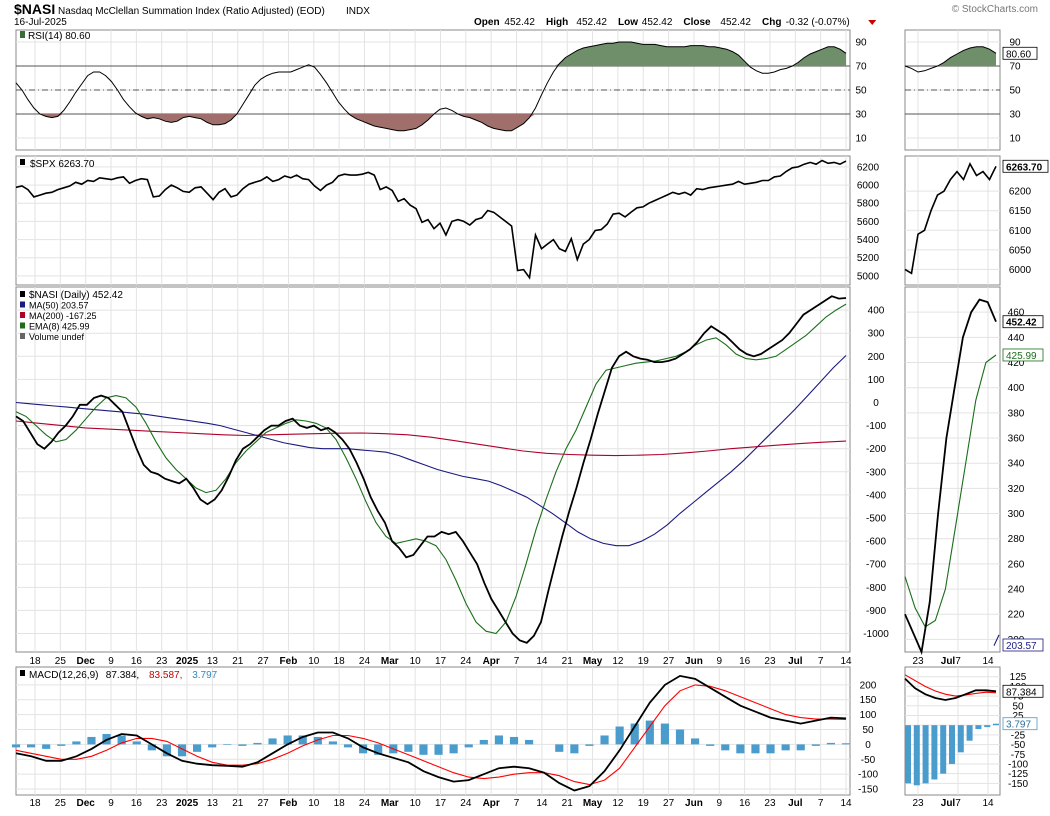 This screenshot has width=1050, height=816. Describe the element at coordinates (876, 611) in the screenshot. I see `y-tick-label: -900` at that location.